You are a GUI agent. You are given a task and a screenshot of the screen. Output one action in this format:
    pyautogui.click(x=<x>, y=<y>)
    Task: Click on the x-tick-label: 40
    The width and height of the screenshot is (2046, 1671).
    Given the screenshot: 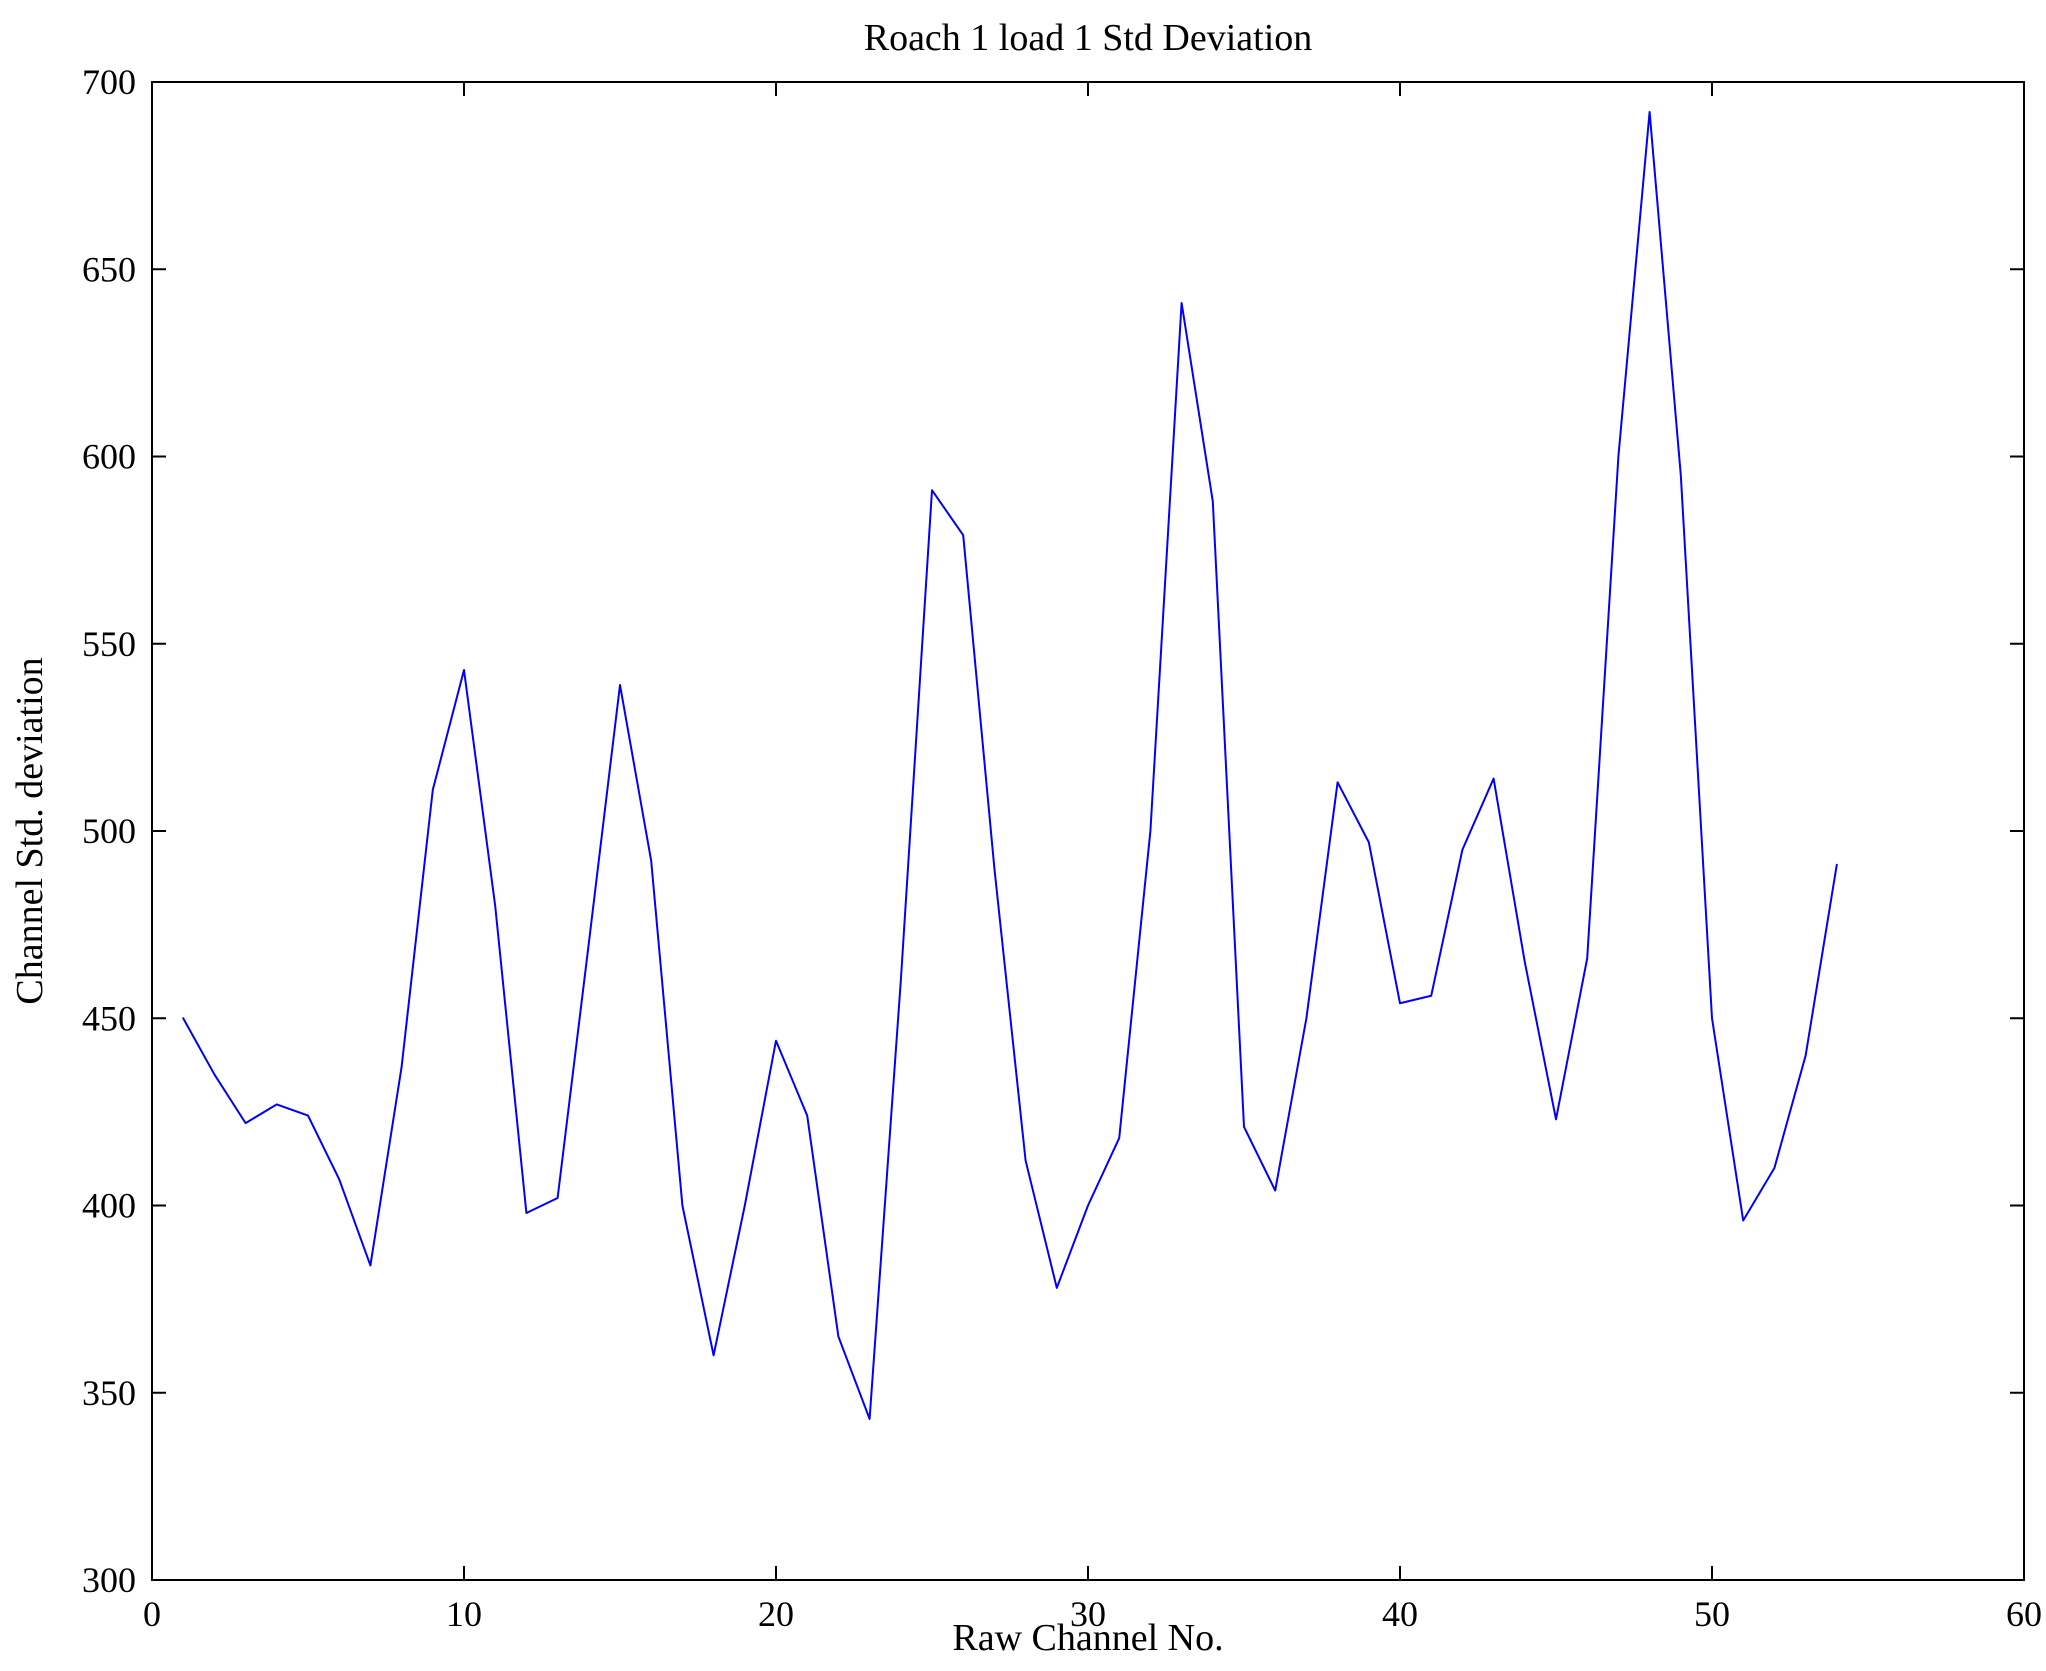 What is the action you would take?
    pyautogui.click(x=1400, y=1614)
    